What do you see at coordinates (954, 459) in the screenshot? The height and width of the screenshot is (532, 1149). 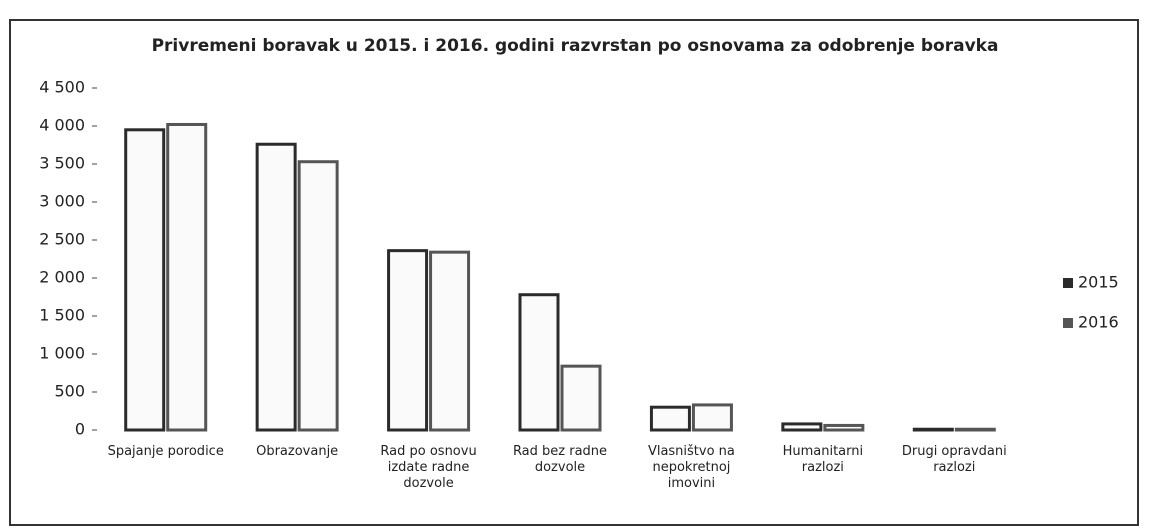 I see `x-tick-label: Drugi opravdani razlozi` at bounding box center [954, 459].